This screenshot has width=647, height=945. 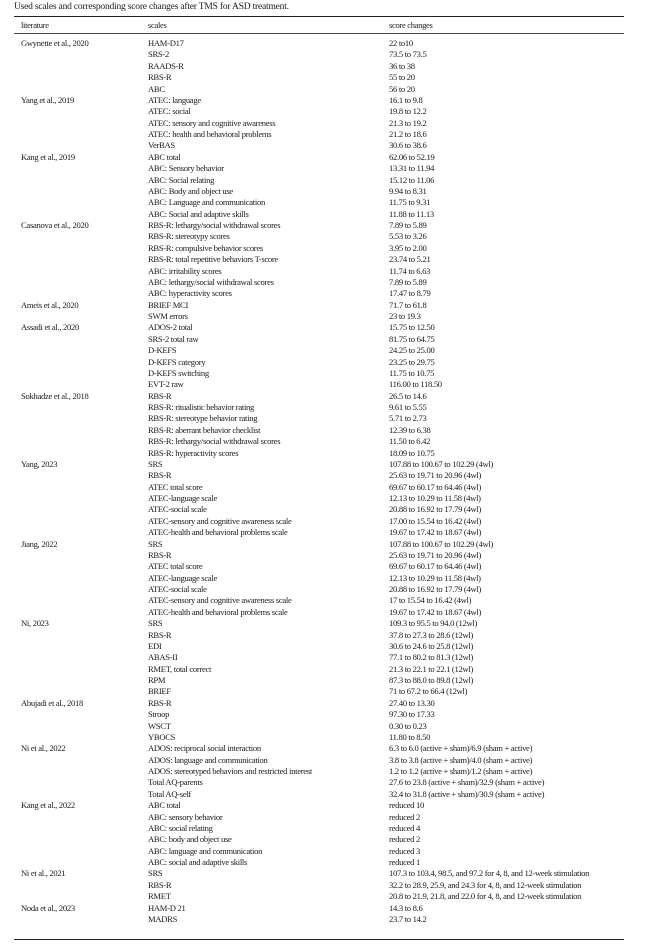 I want to click on scale-cell: RPM, so click(x=157, y=680).